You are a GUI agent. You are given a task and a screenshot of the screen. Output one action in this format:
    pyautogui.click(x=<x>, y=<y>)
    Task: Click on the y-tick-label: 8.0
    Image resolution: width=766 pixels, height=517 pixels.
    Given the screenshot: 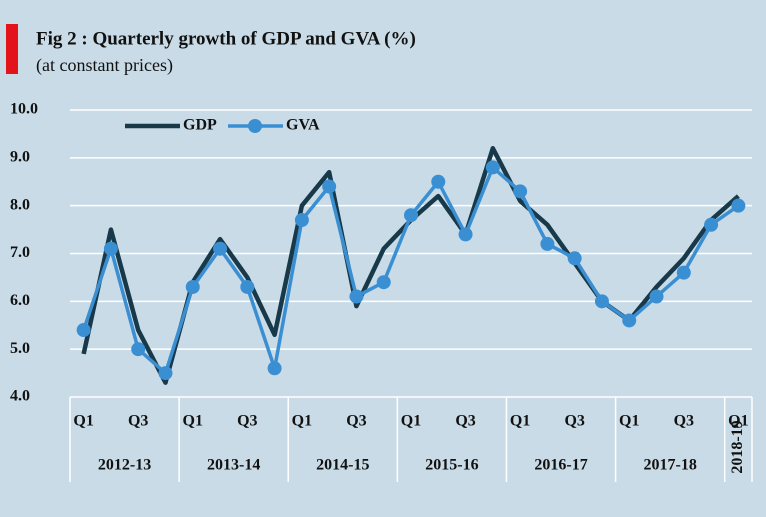 What is the action you would take?
    pyautogui.click(x=20, y=204)
    